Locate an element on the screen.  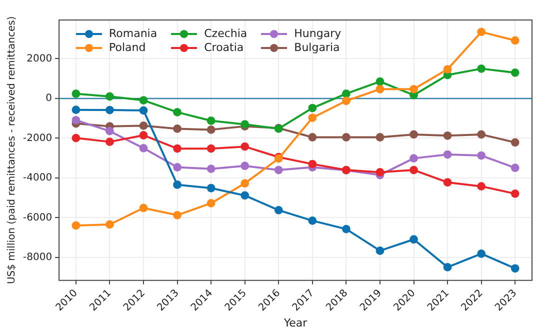
legend-label: Bulgaria is located at coordinates (317, 47).